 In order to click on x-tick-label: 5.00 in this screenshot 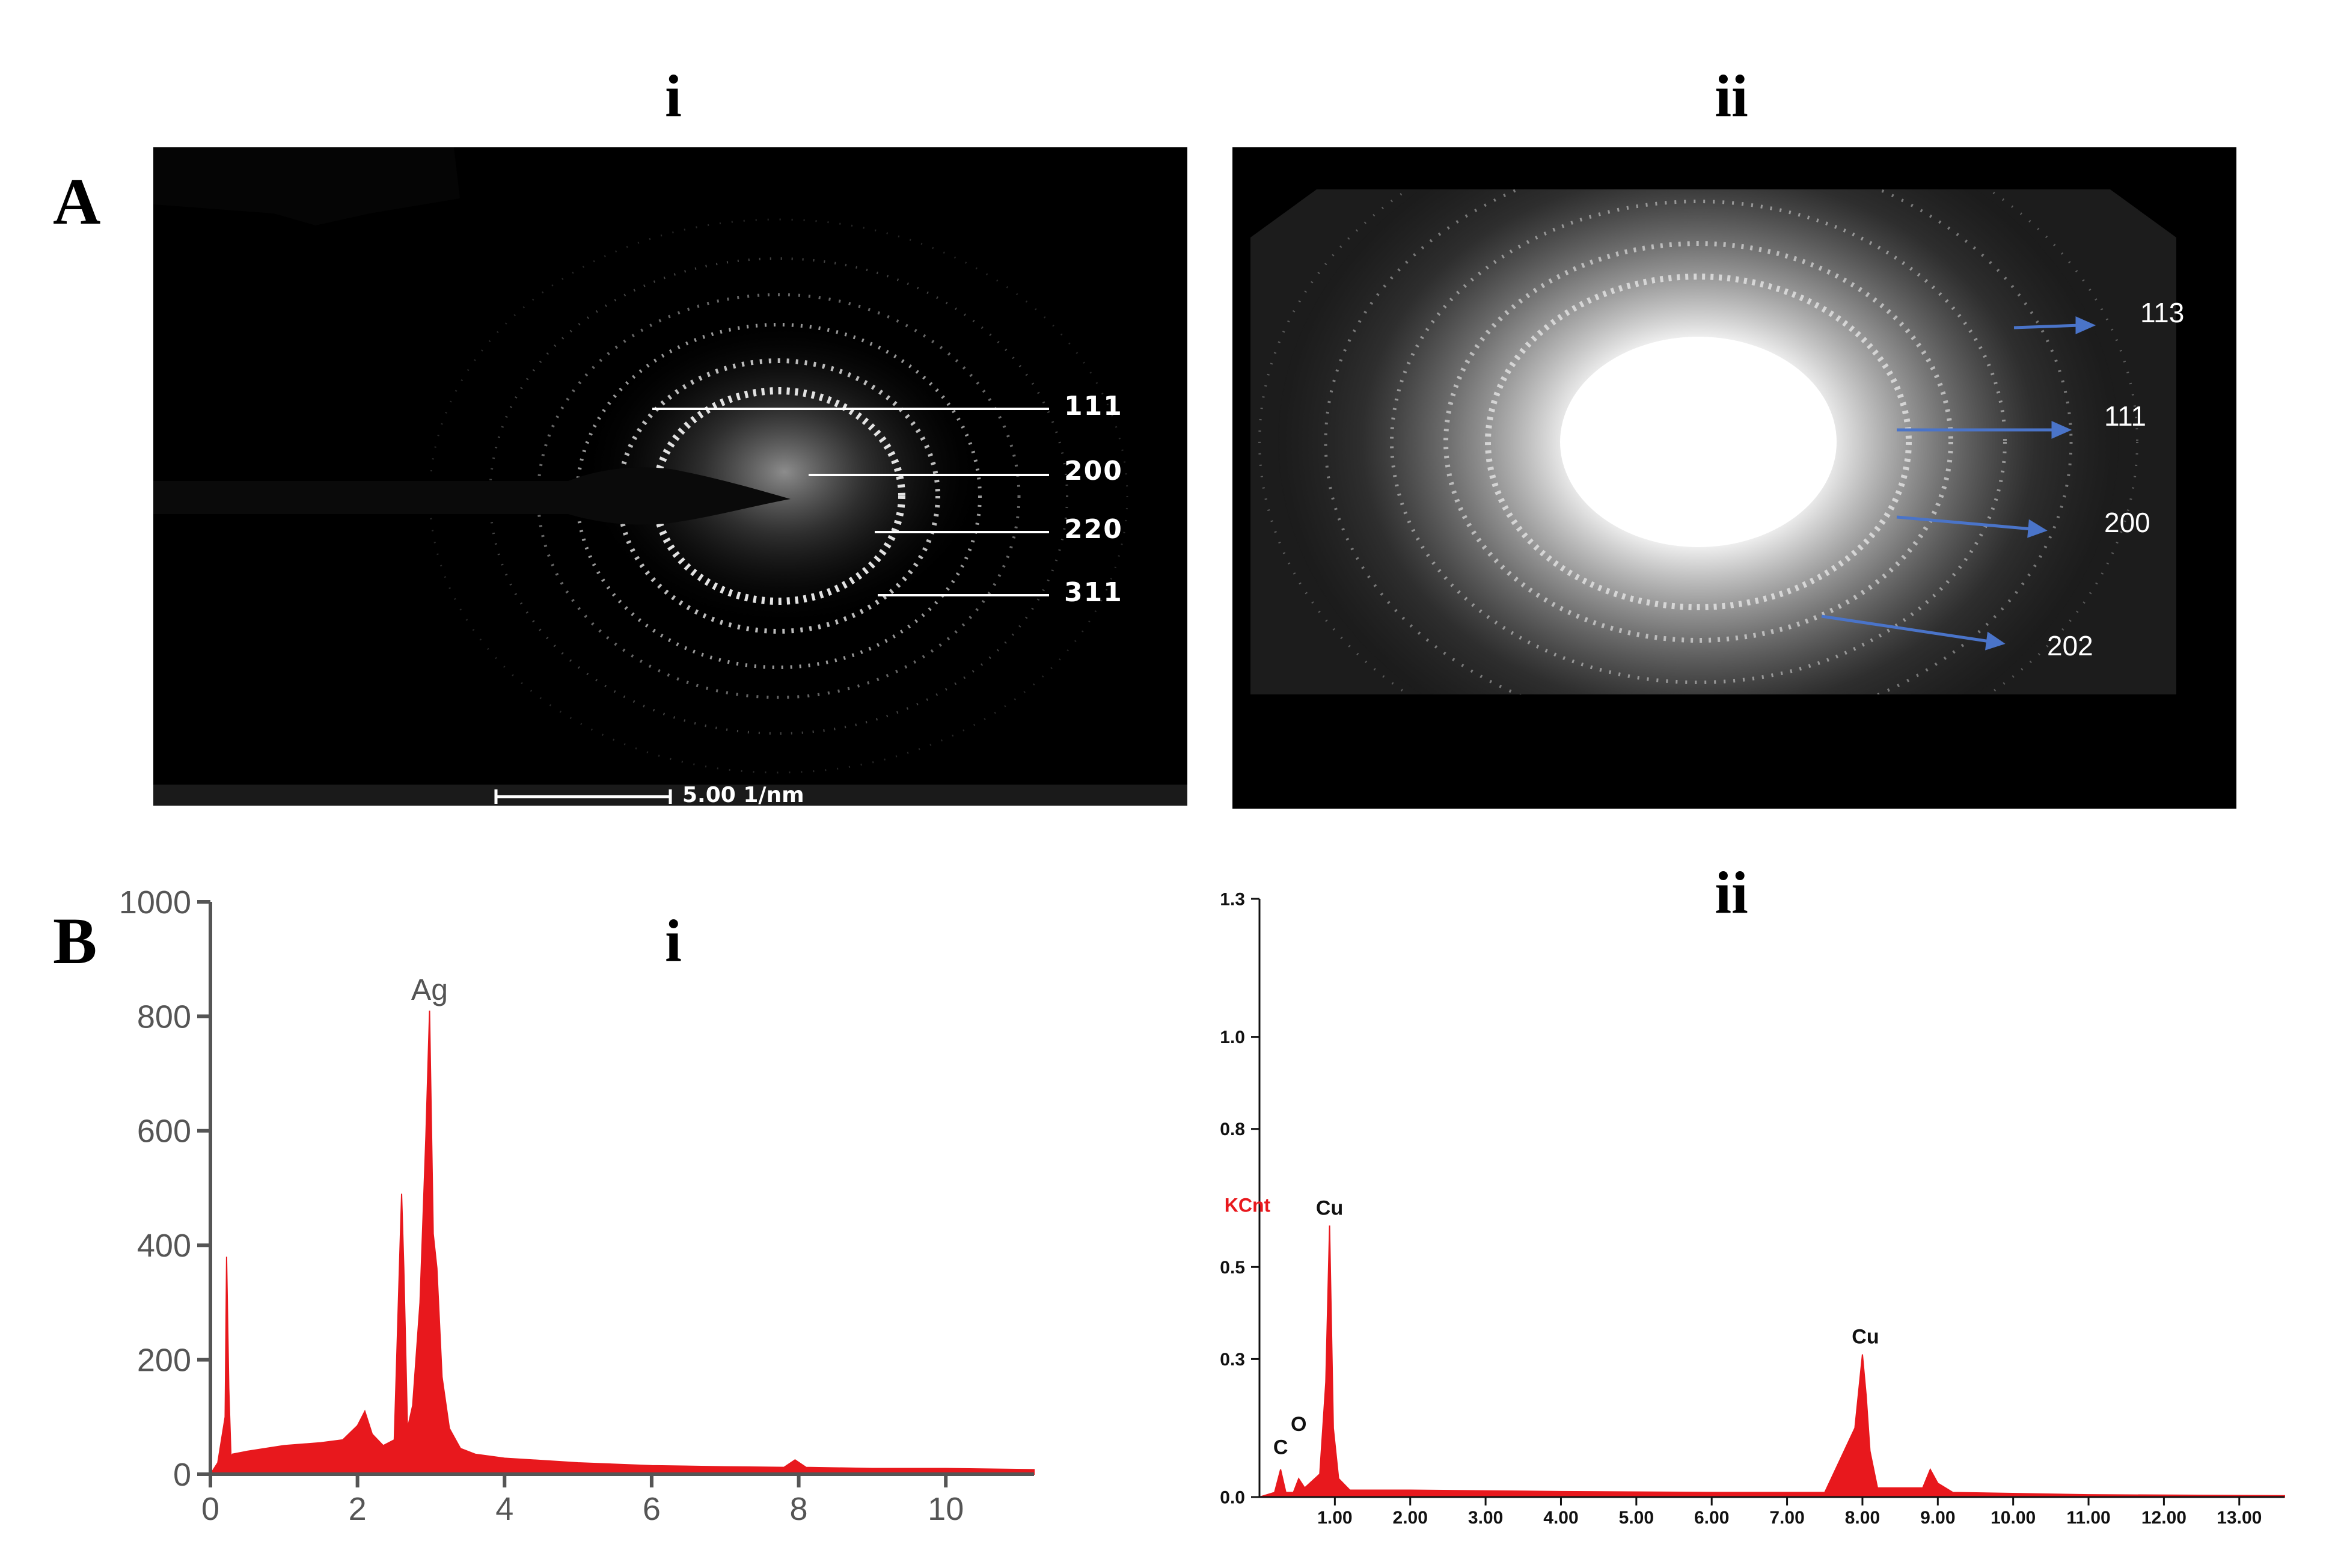, I will do `click(1636, 1518)`.